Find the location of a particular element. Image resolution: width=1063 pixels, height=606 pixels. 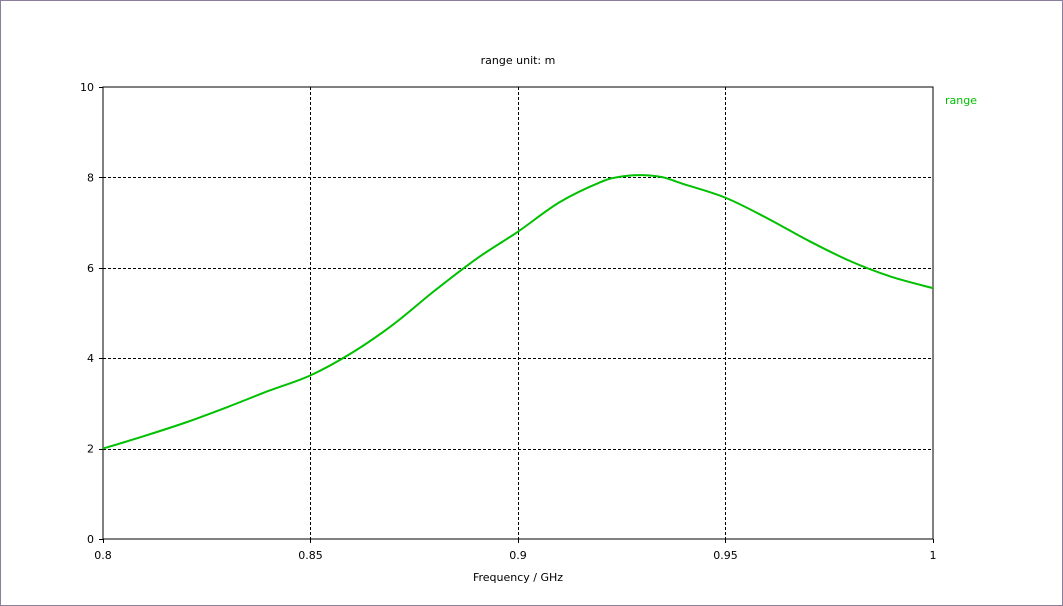

x-tick-label: 0.95 is located at coordinates (725, 555).